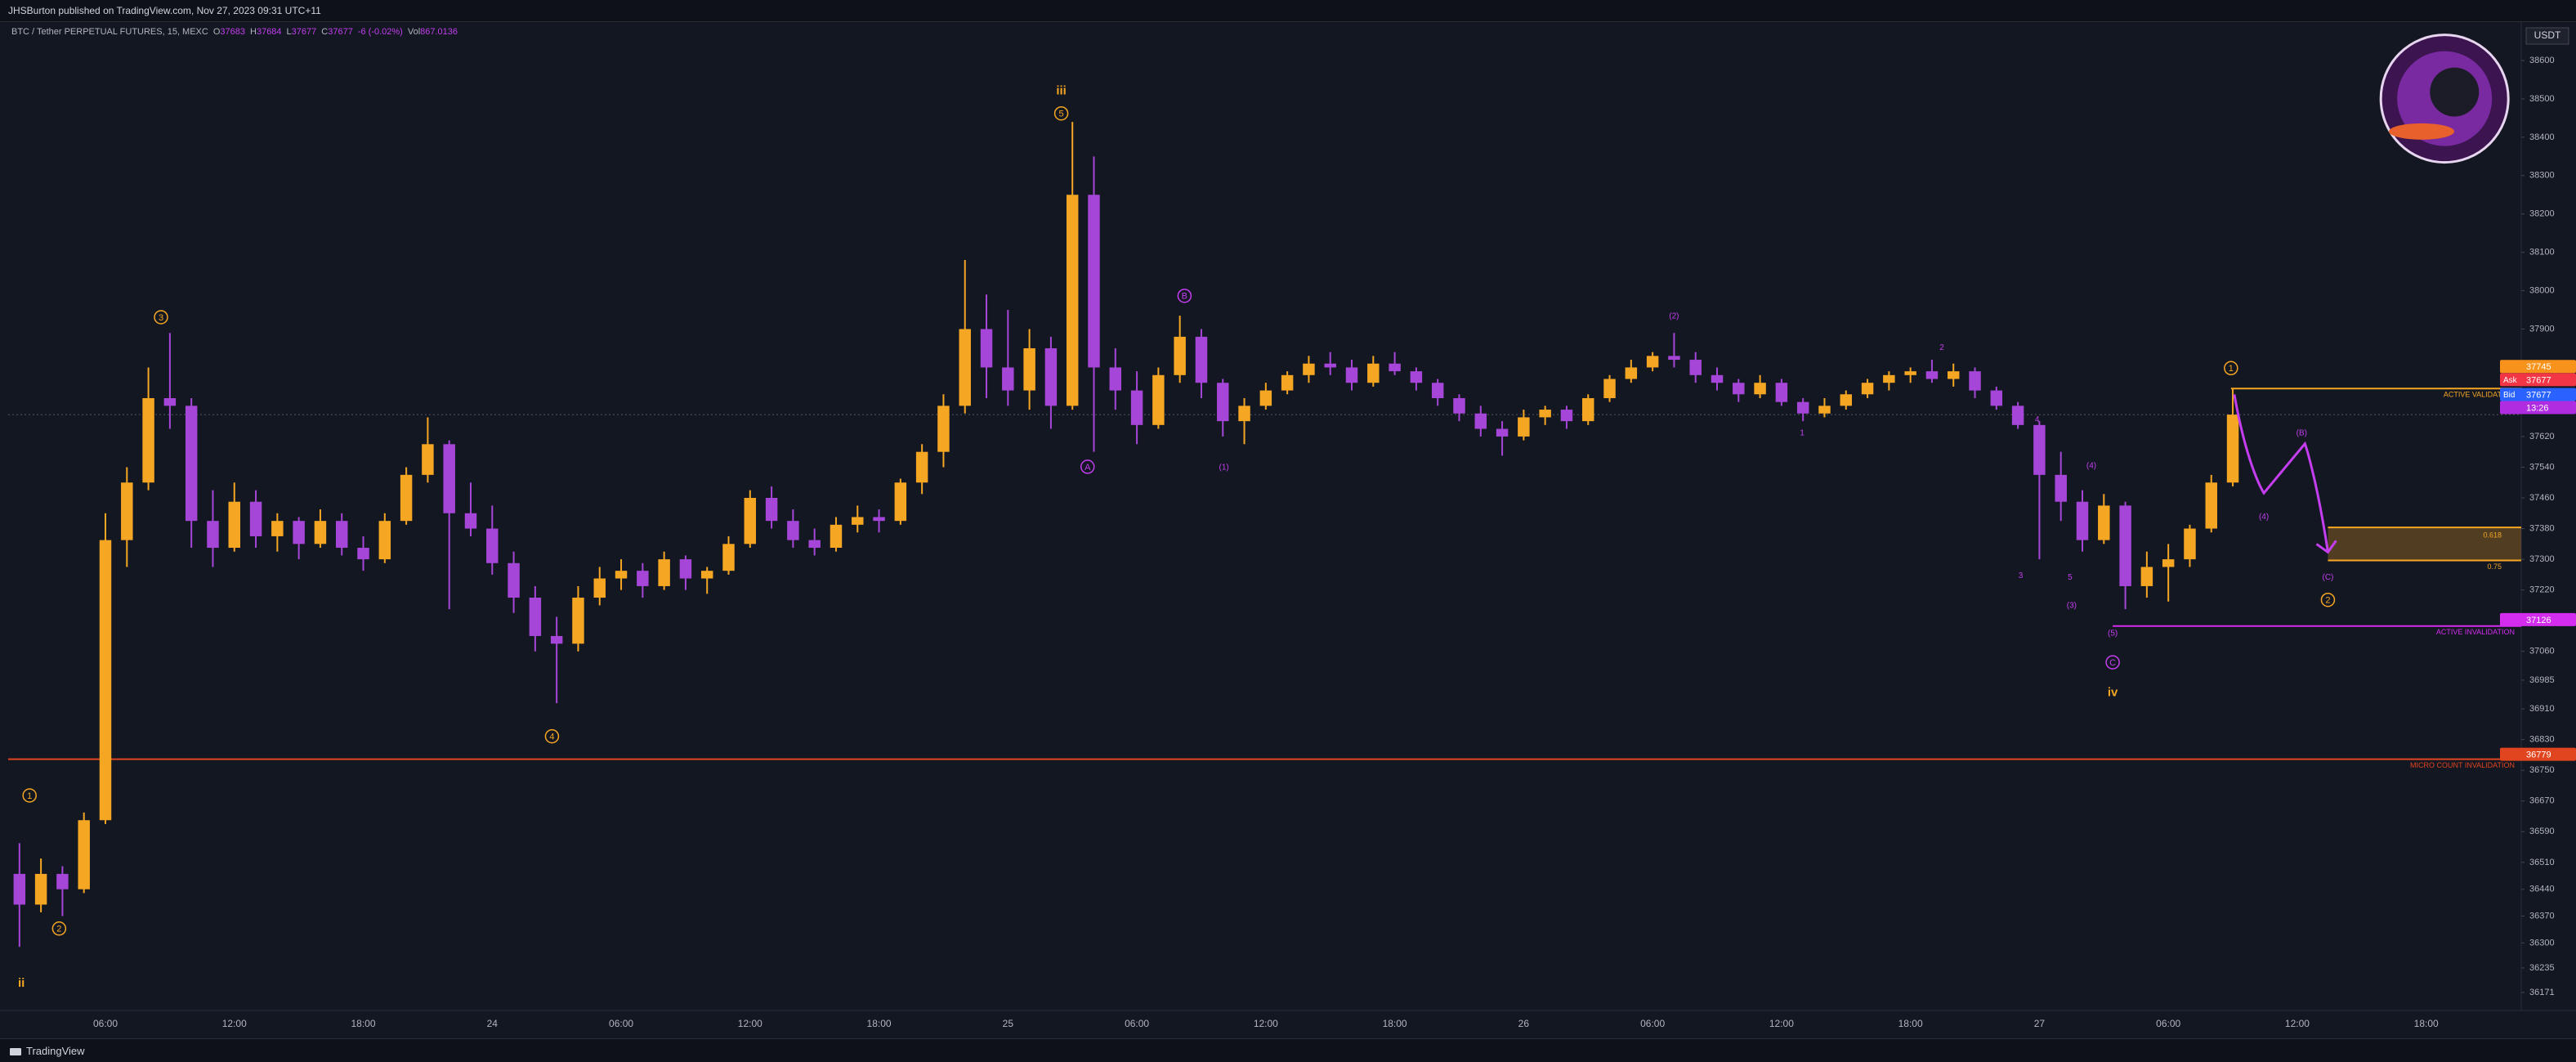 Image resolution: width=2576 pixels, height=1062 pixels. Describe the element at coordinates (2455, 92) in the screenshot. I see `avatar-figure` at that location.